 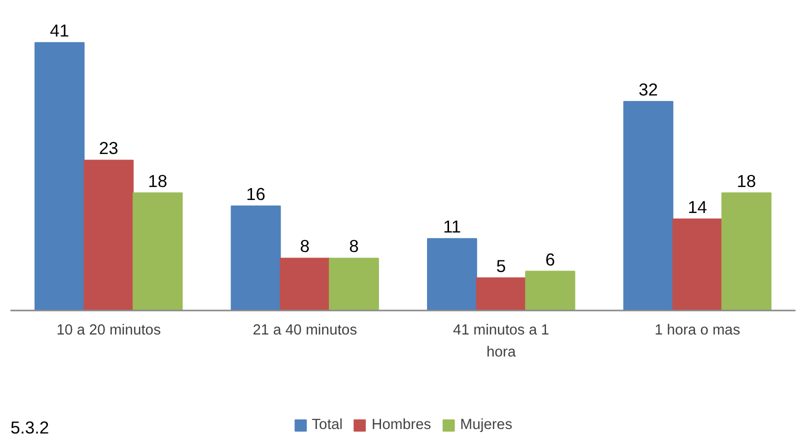 I want to click on data-label: 41, so click(x=60, y=30).